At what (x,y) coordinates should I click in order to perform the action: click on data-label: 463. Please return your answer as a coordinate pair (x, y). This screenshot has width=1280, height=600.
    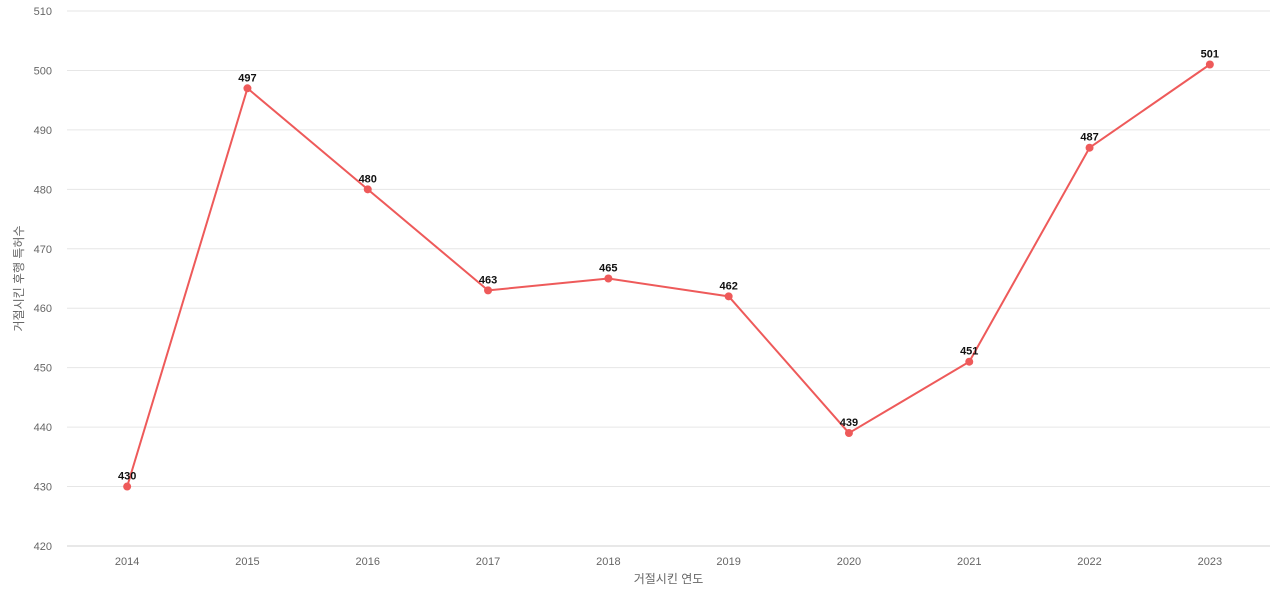
    Looking at the image, I should click on (488, 280).